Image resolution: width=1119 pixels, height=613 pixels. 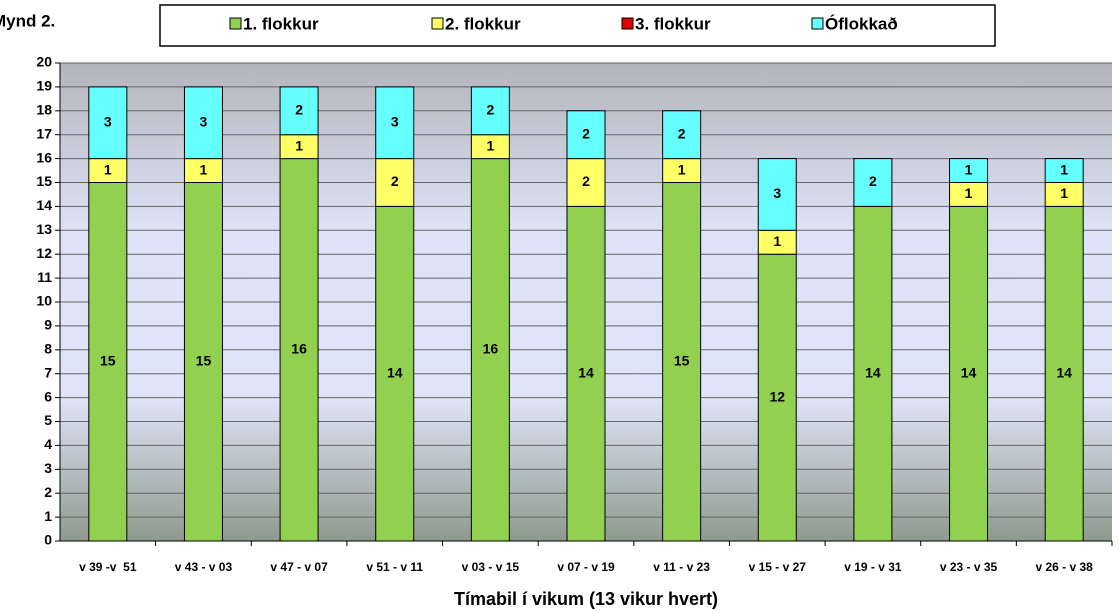 I want to click on data-label: 12, so click(x=777, y=396).